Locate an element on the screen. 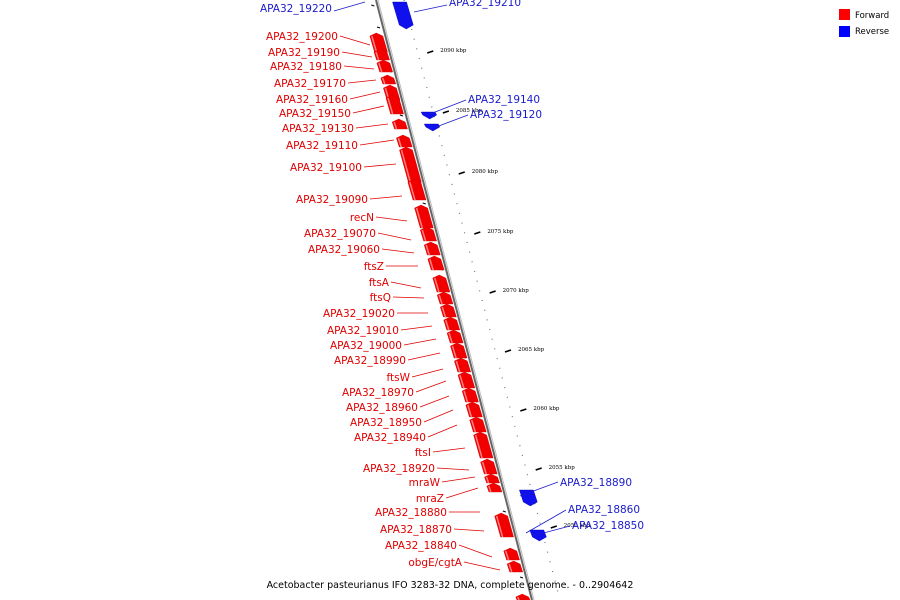  forward-gene-label: APA32_19020 is located at coordinates (359, 314).